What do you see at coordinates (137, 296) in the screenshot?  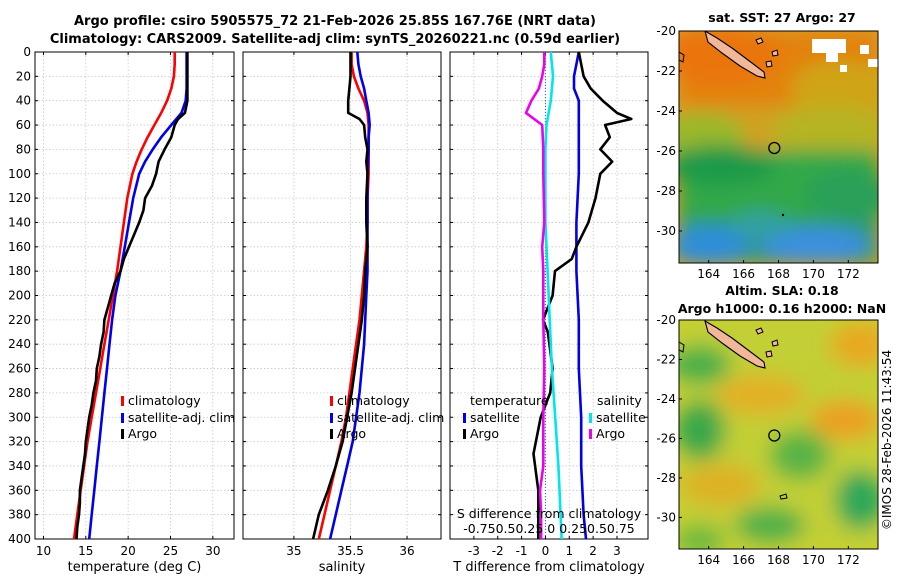 I see `series-satellite-adj-clim` at bounding box center [137, 296].